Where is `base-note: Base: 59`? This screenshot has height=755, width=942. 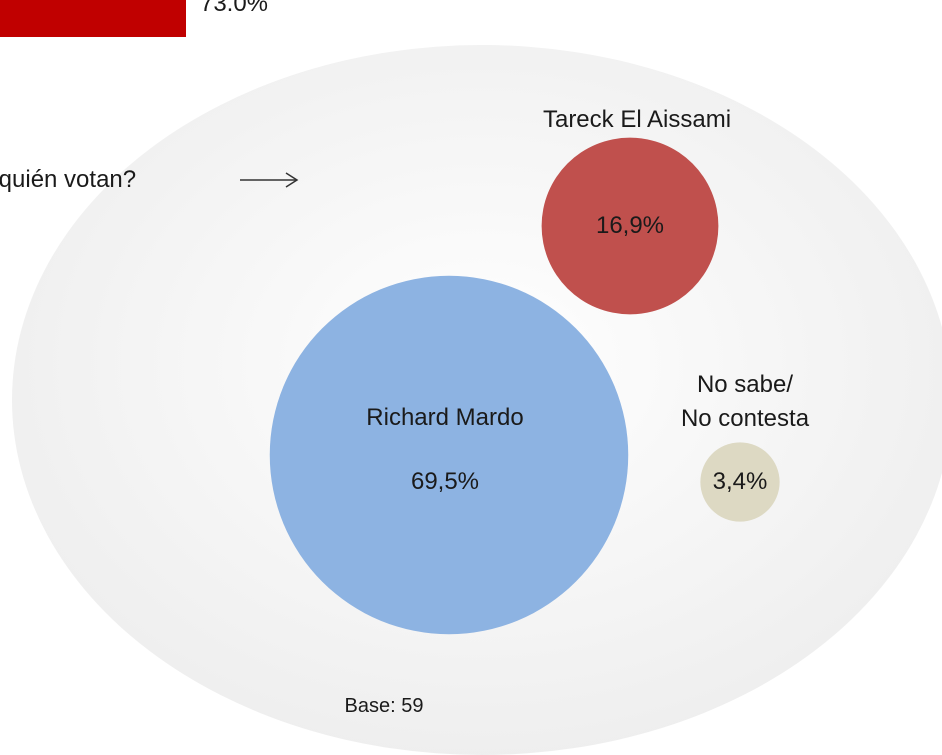
base-note: Base: 59 is located at coordinates (384, 706).